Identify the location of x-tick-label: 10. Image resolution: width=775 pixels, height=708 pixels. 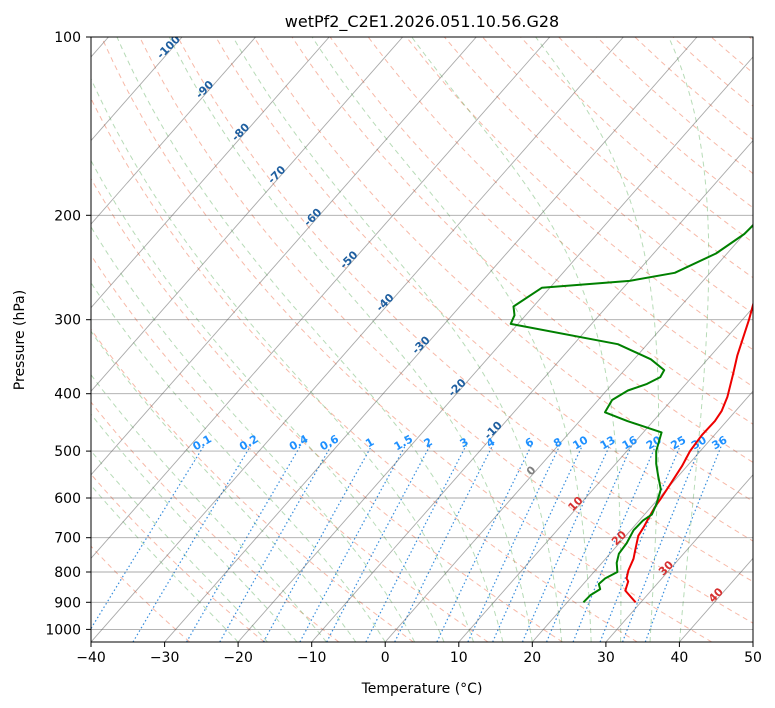
(459, 658).